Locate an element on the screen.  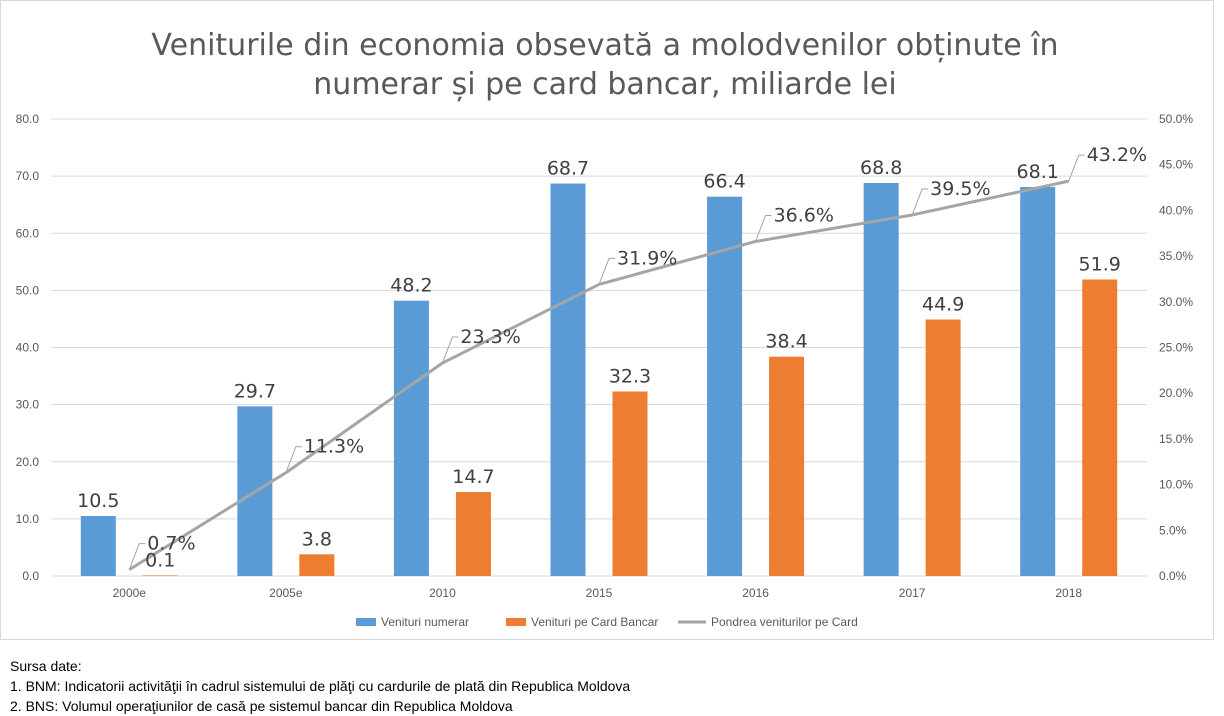
bar-label-numerar: 68.1 is located at coordinates (1038, 172).